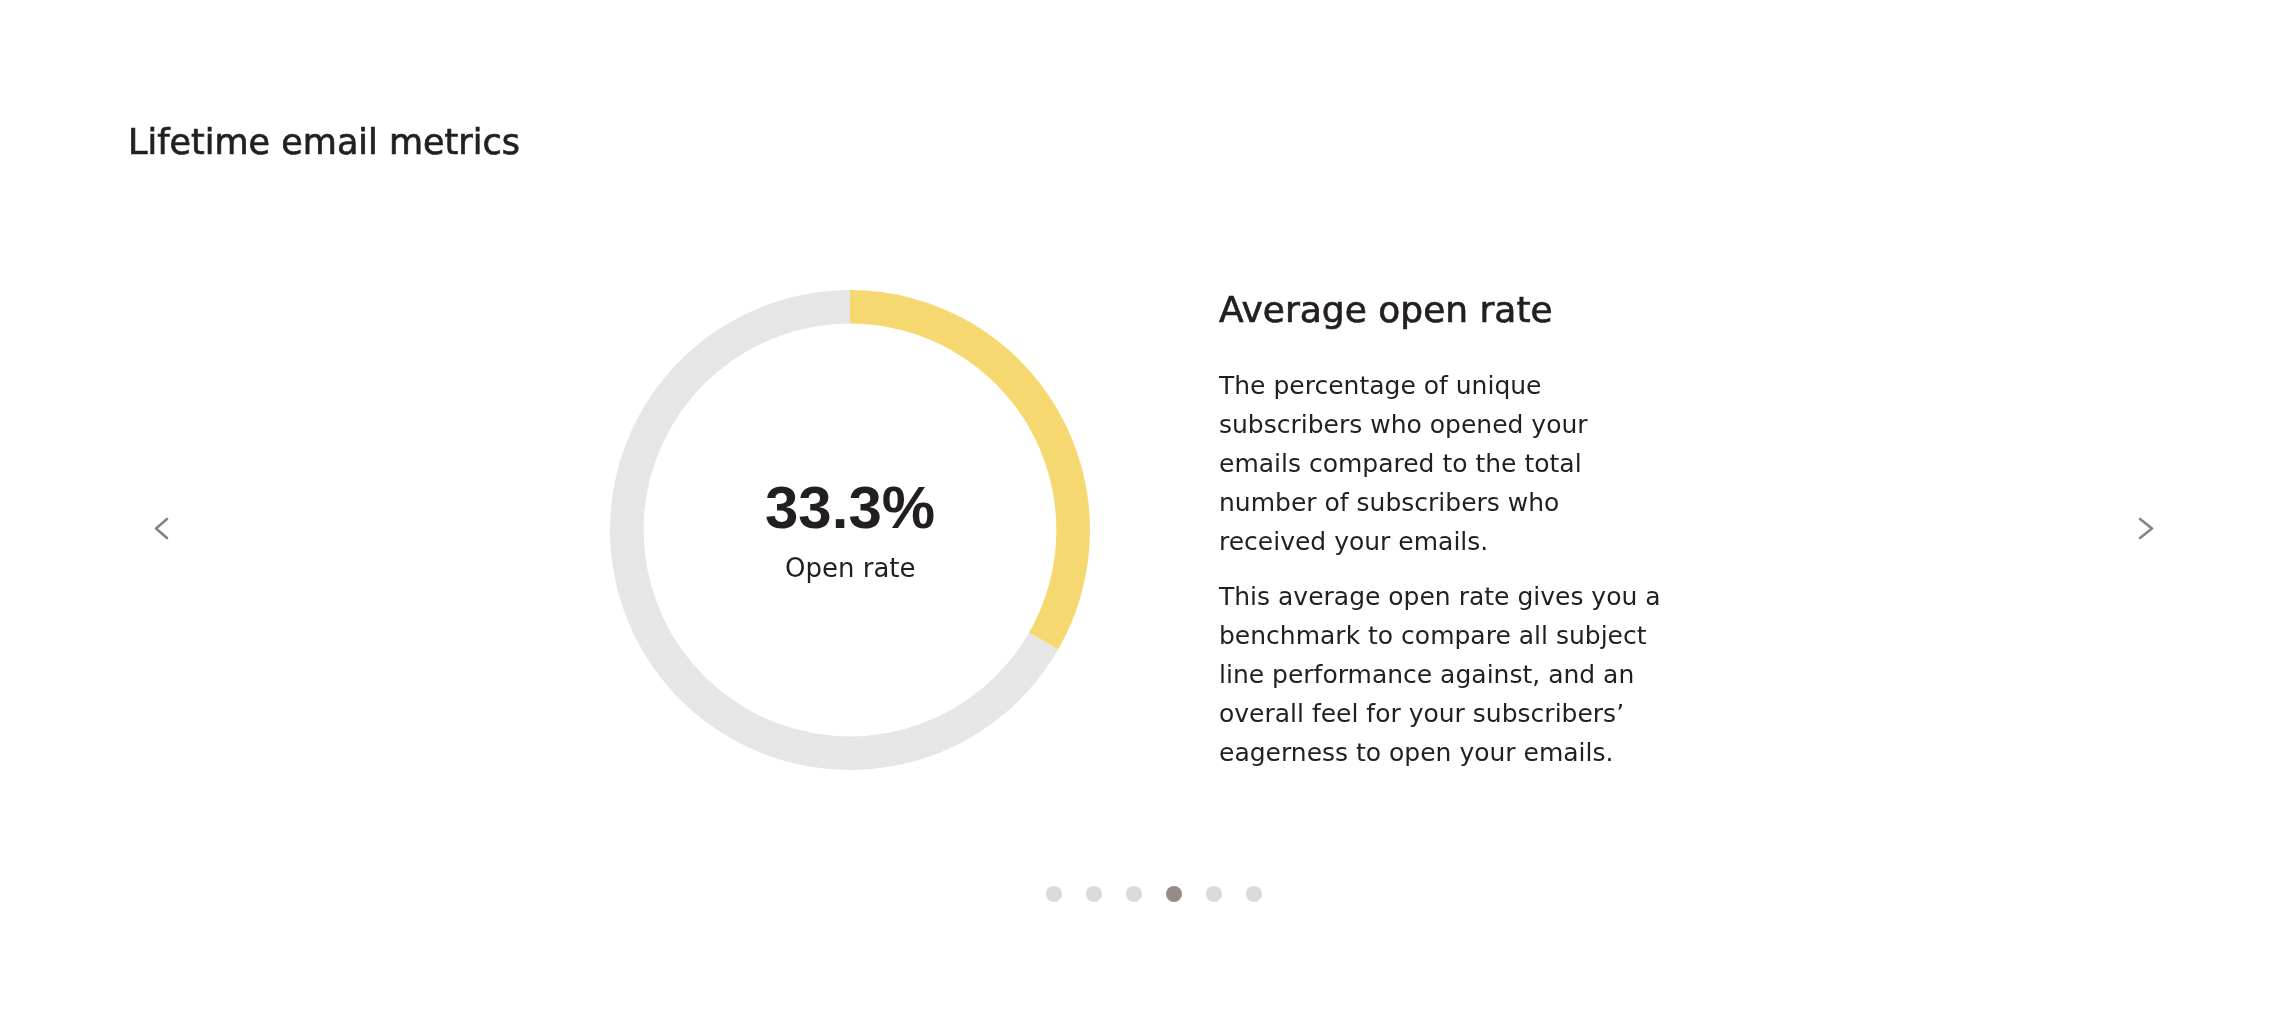 The width and height of the screenshot is (2280, 1030). I want to click on text: 33.3%, so click(850, 507).